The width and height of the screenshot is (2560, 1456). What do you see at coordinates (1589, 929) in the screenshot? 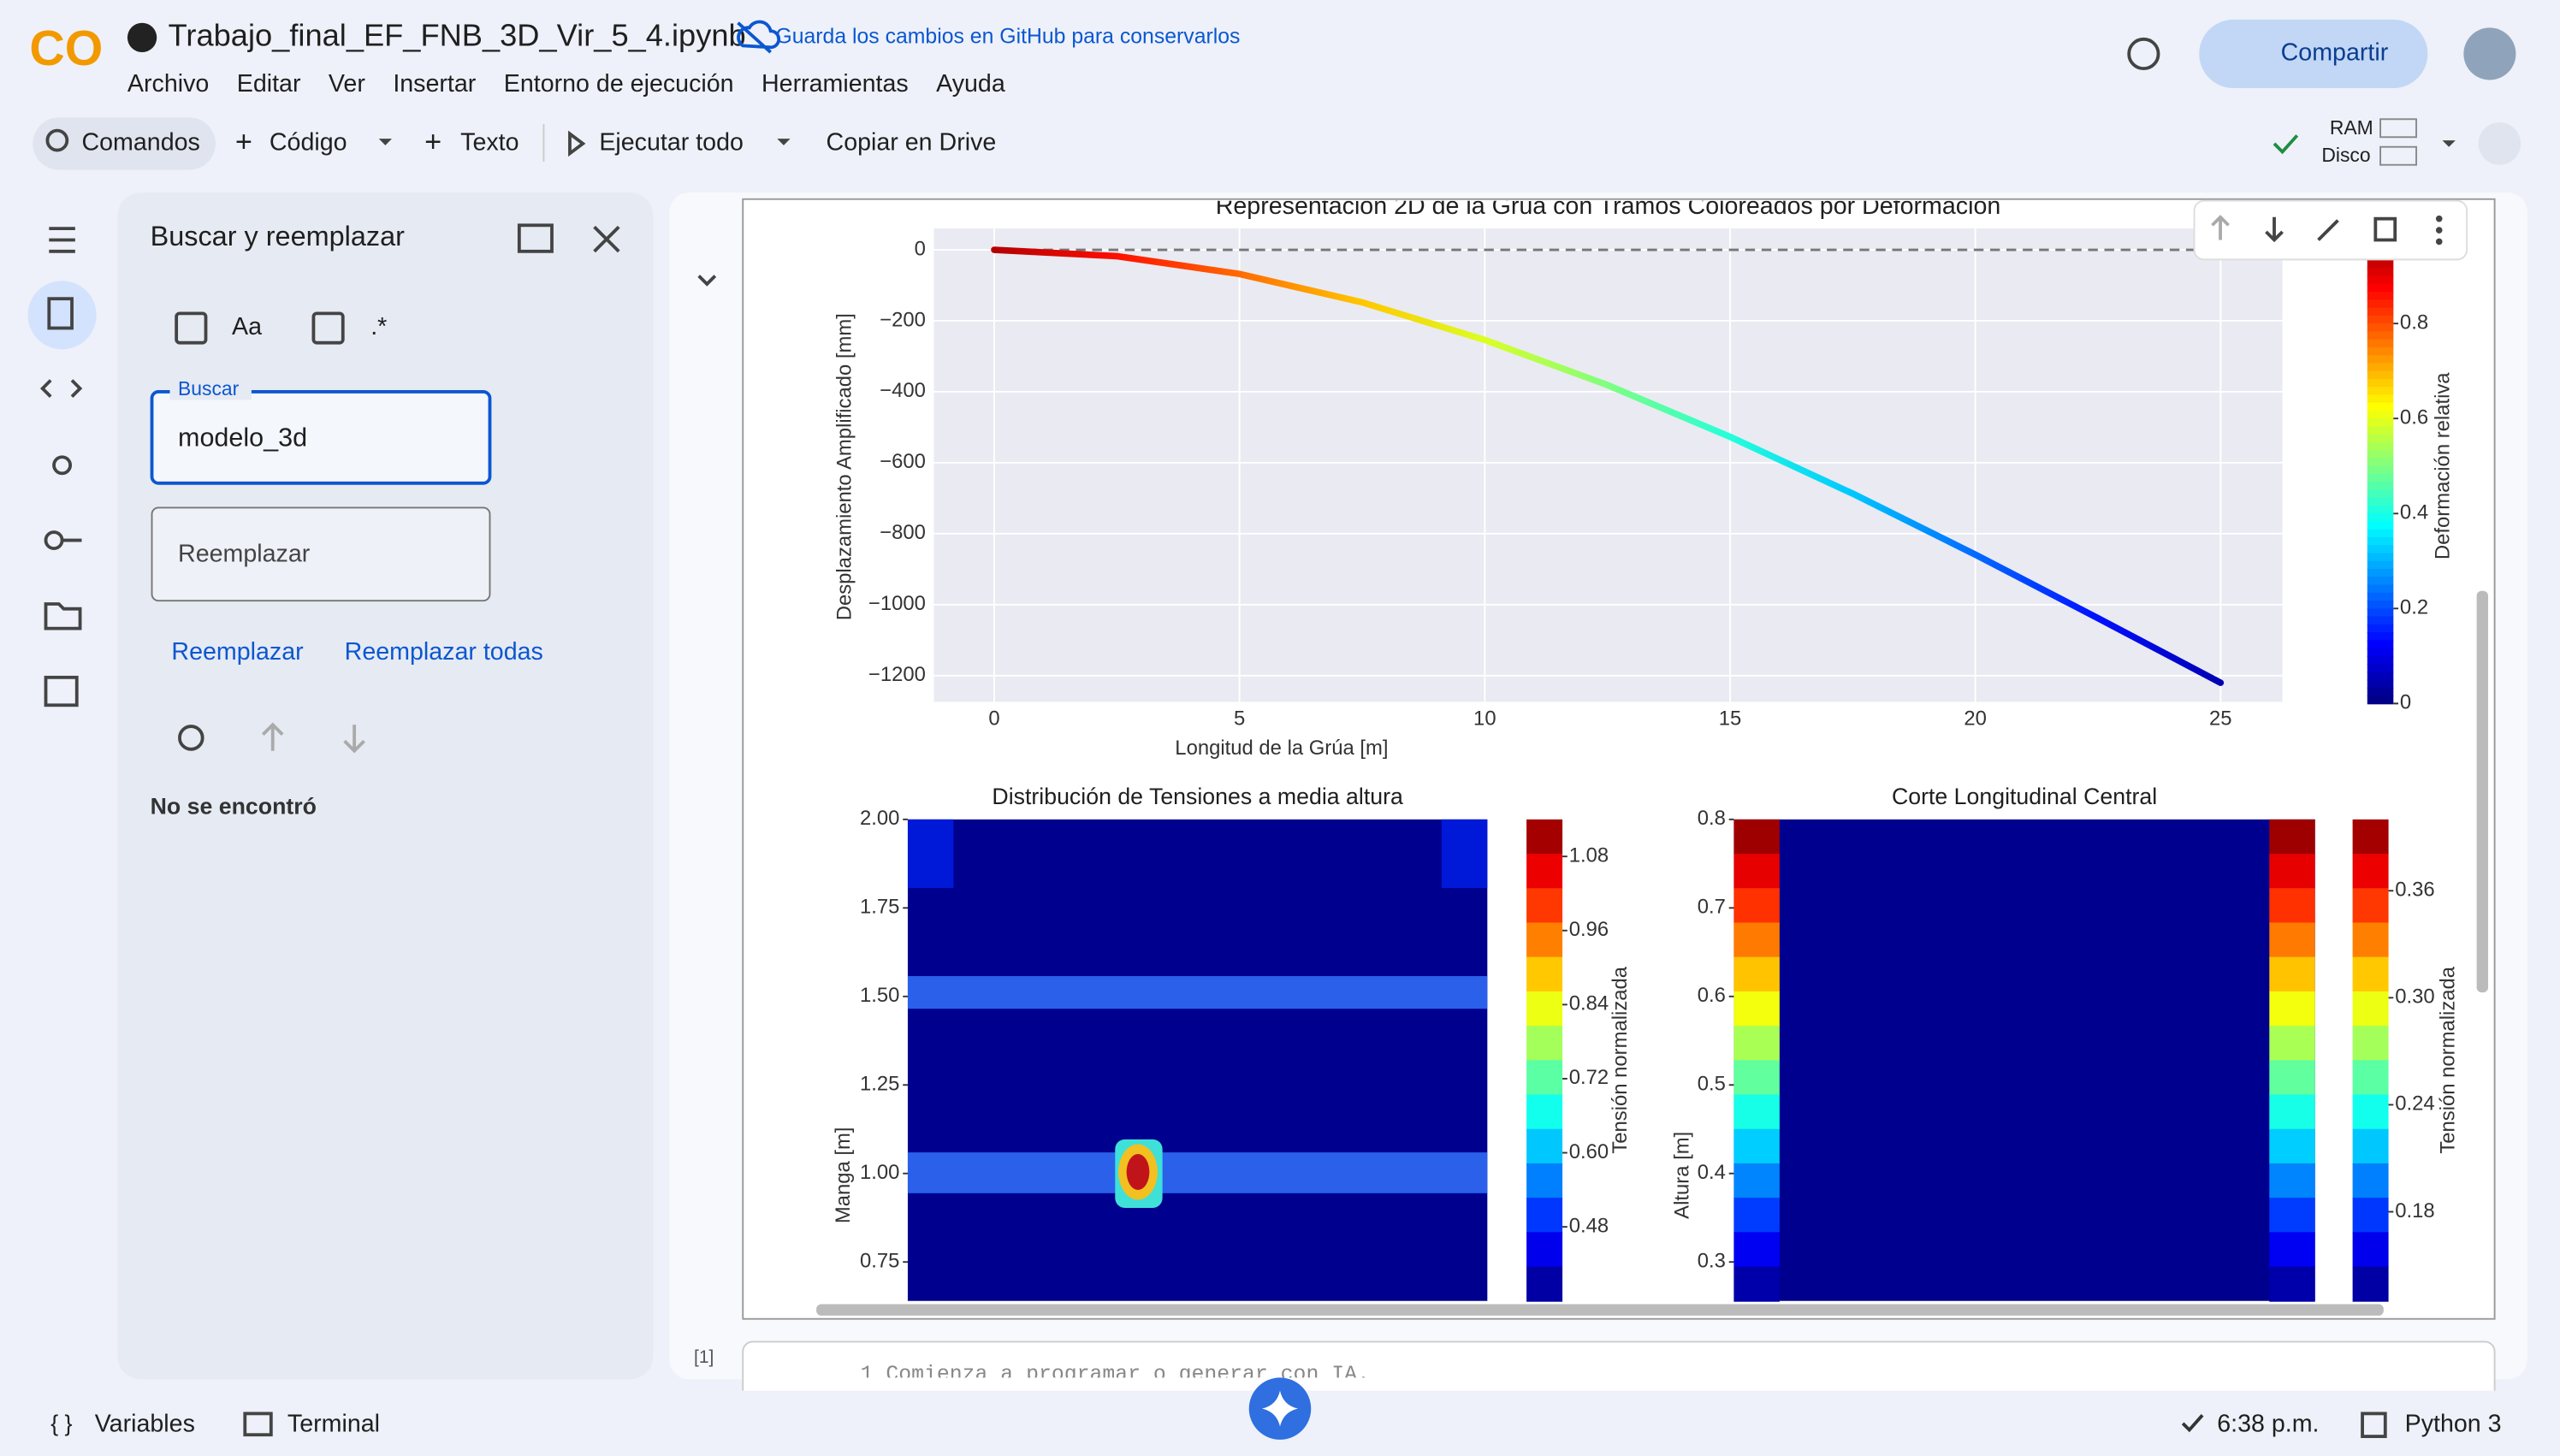
I see `colorbar-tick-label: 0.96` at bounding box center [1589, 929].